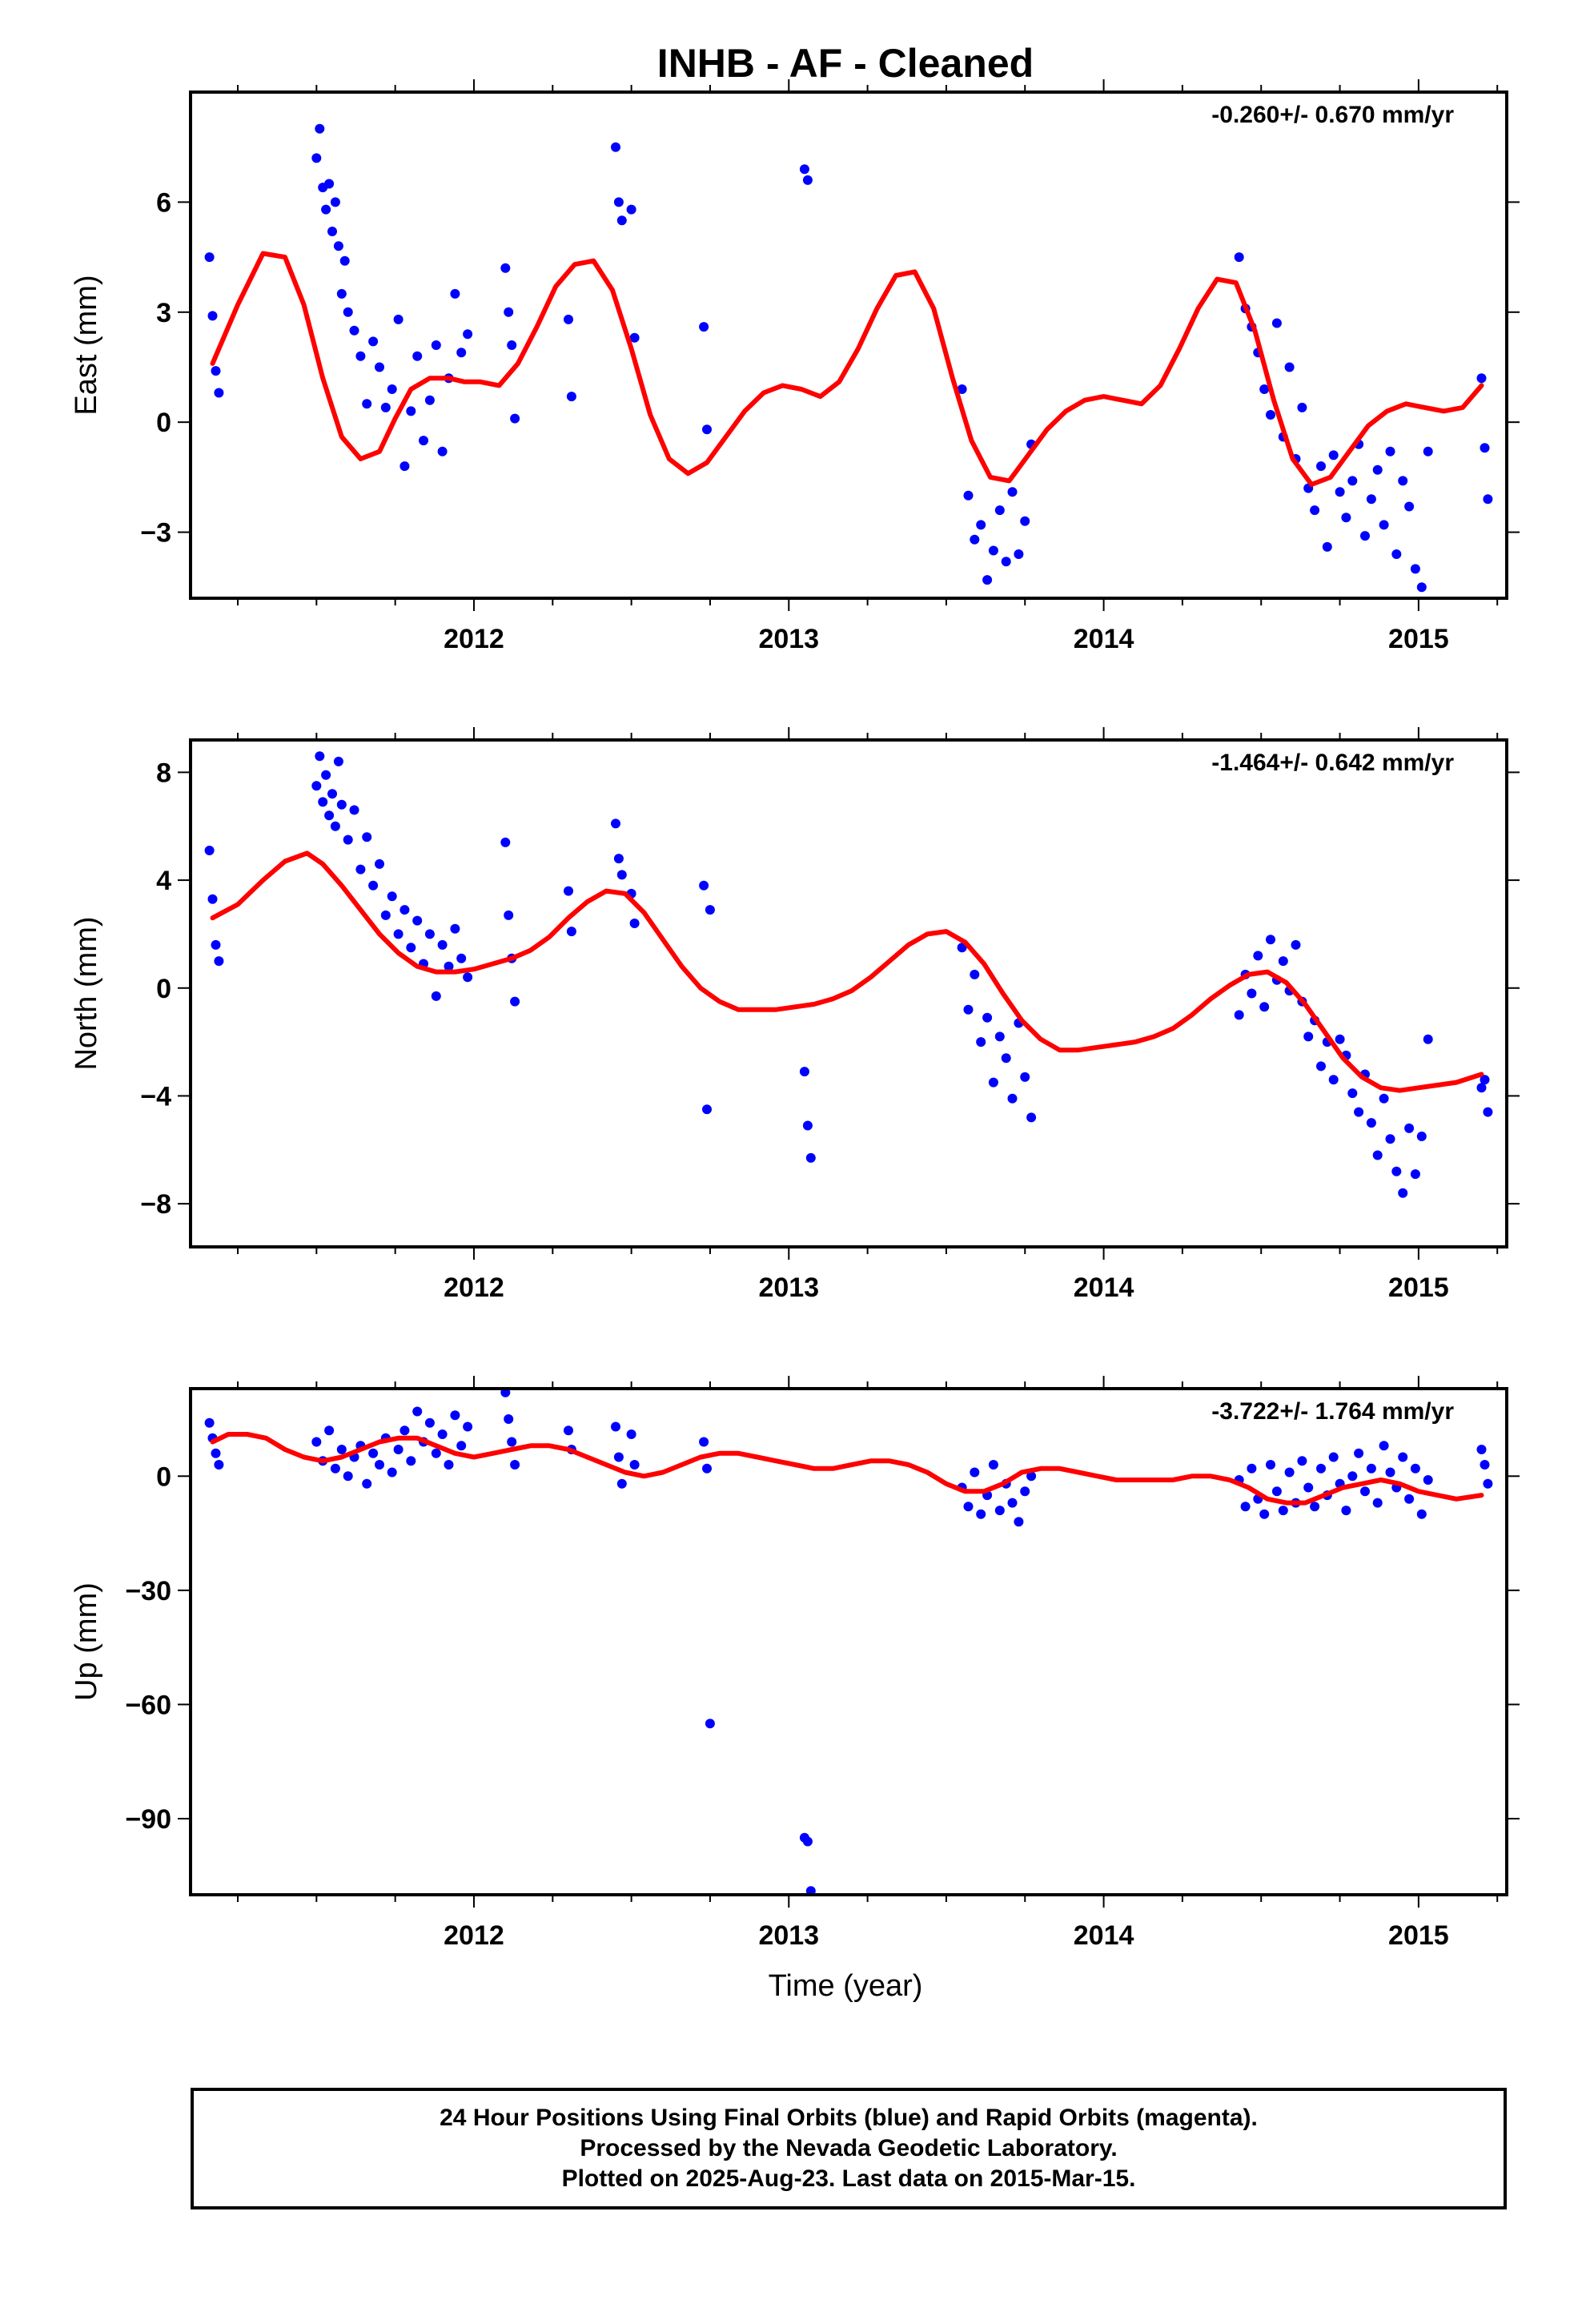  I want to click on y-tick-label: 6, so click(164, 202).